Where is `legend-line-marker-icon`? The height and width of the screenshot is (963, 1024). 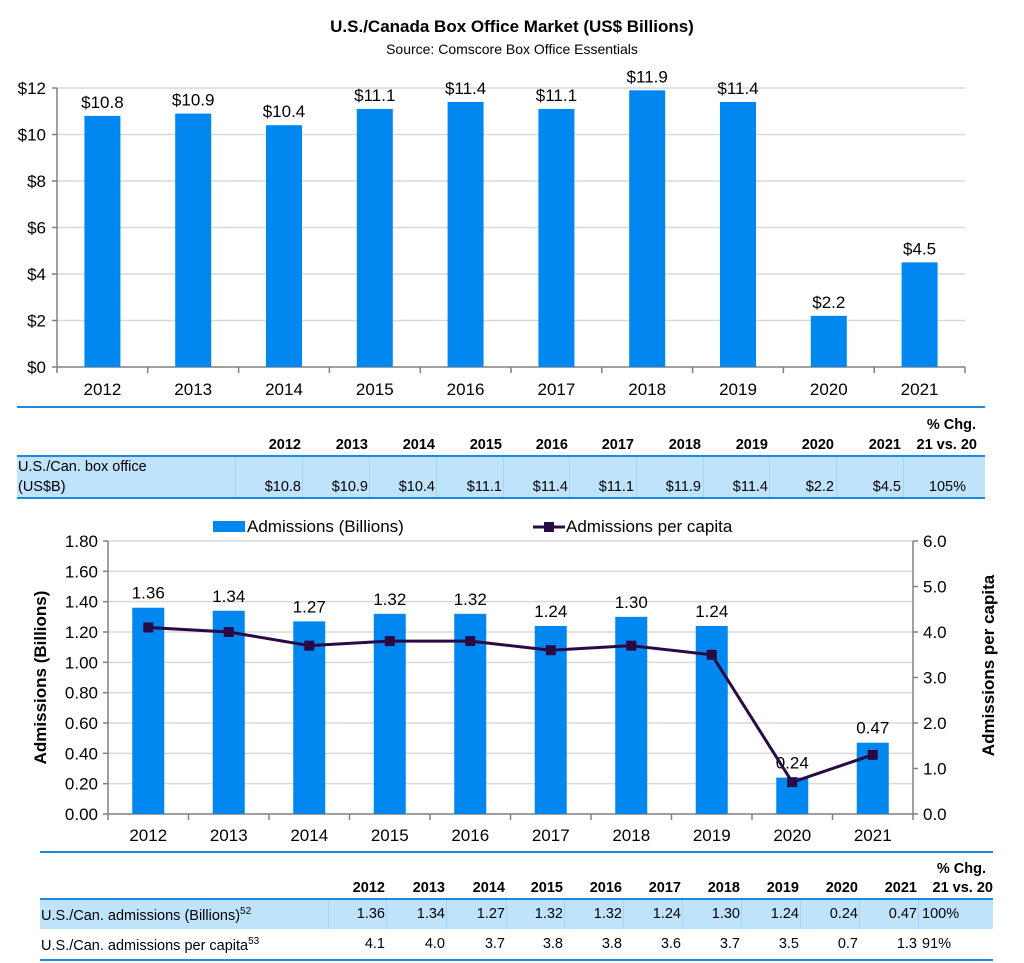 legend-line-marker-icon is located at coordinates (549, 527).